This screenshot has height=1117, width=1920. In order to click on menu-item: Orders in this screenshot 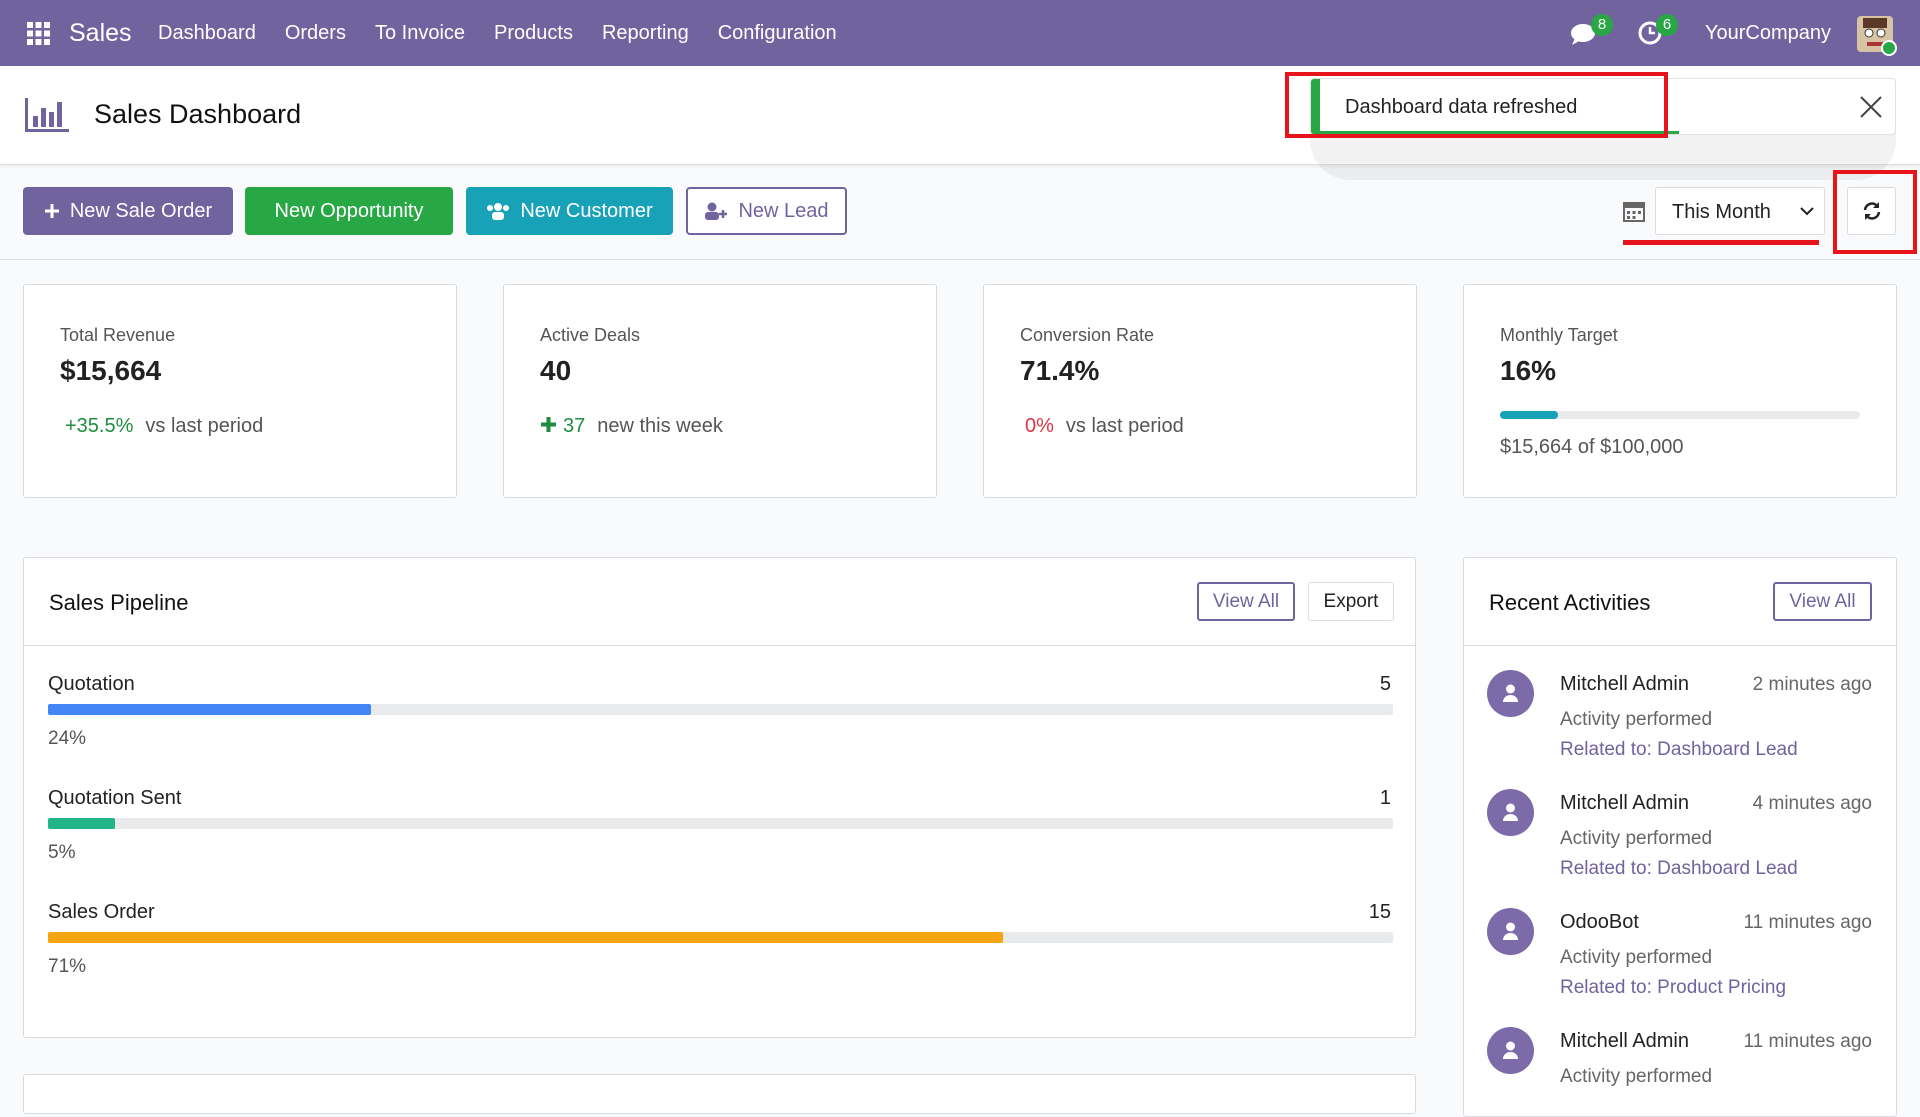, I will do `click(315, 32)`.